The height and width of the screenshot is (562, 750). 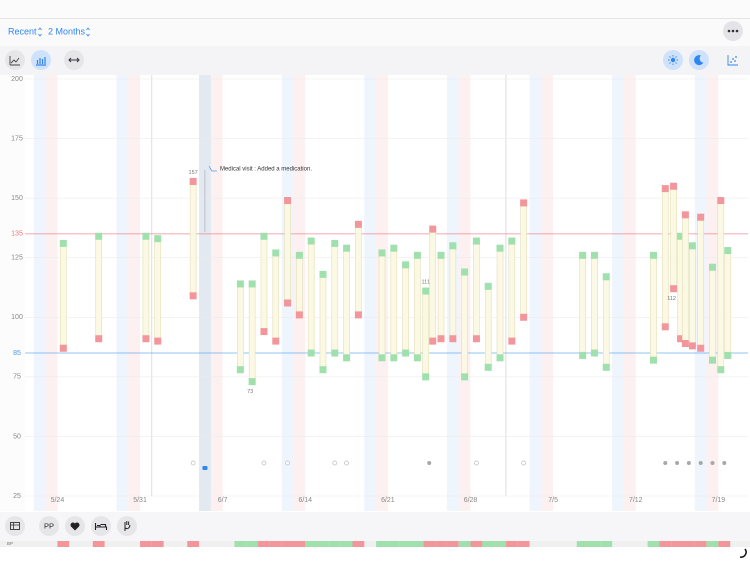 I want to click on line-chart-button, so click(x=15, y=60).